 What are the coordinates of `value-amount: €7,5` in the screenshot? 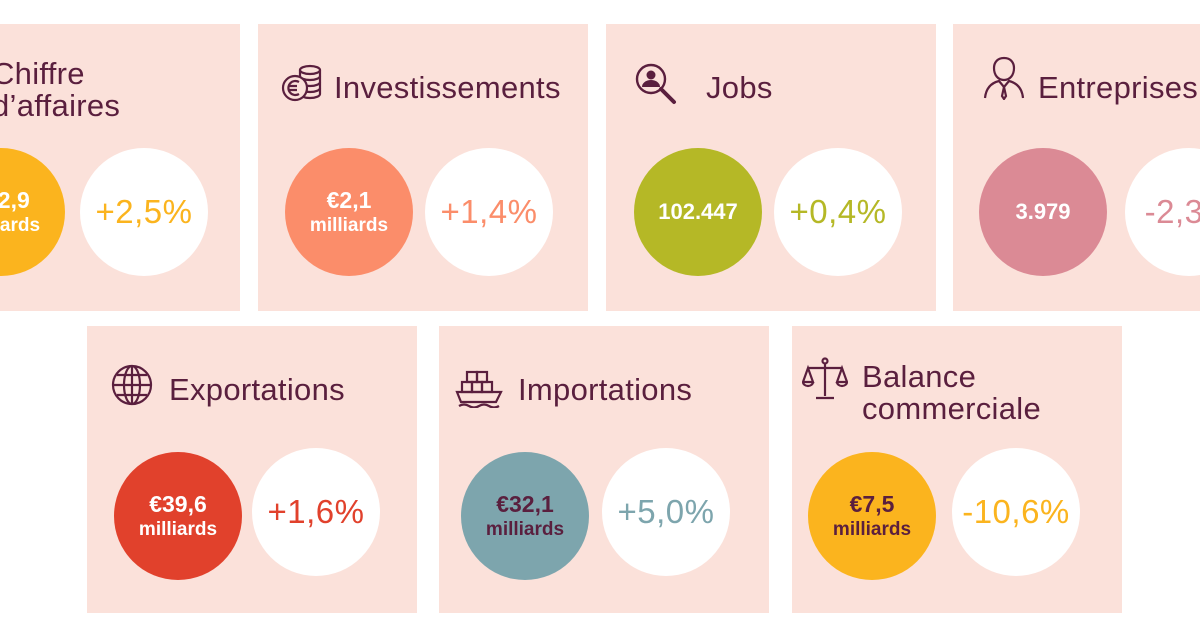 It's located at (872, 504).